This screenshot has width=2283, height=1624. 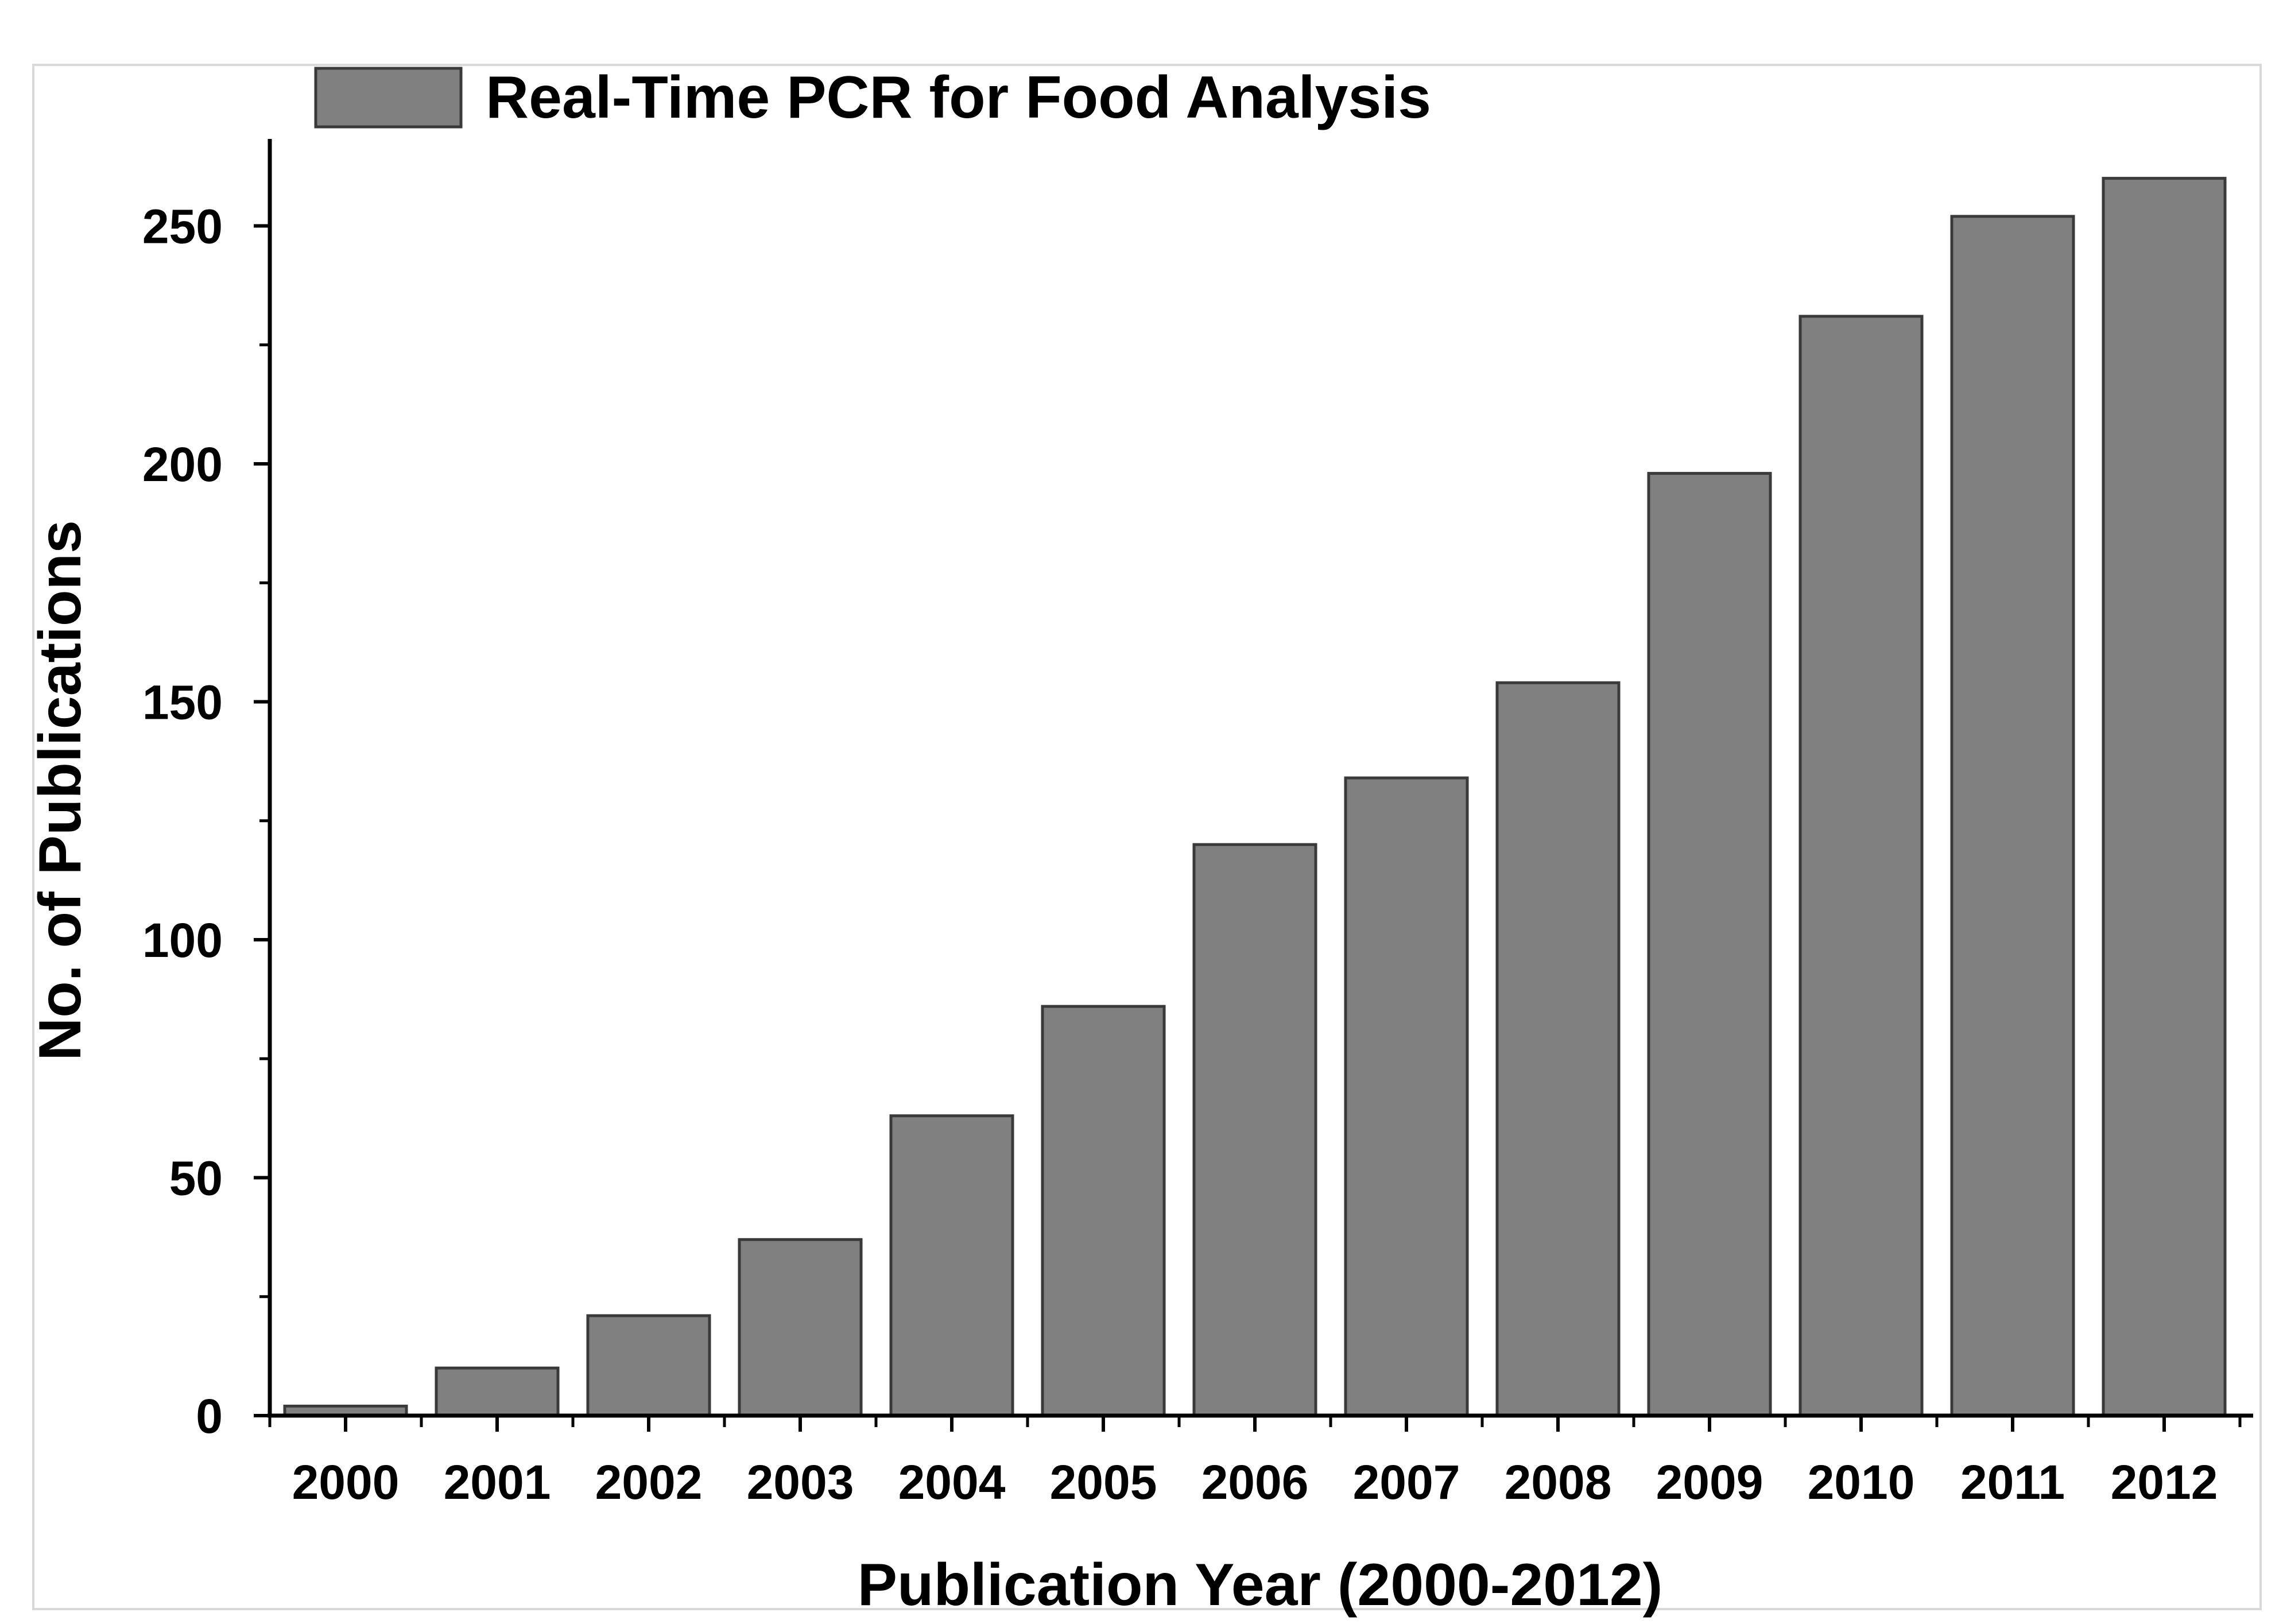 I want to click on bar-2001, so click(x=497, y=1391).